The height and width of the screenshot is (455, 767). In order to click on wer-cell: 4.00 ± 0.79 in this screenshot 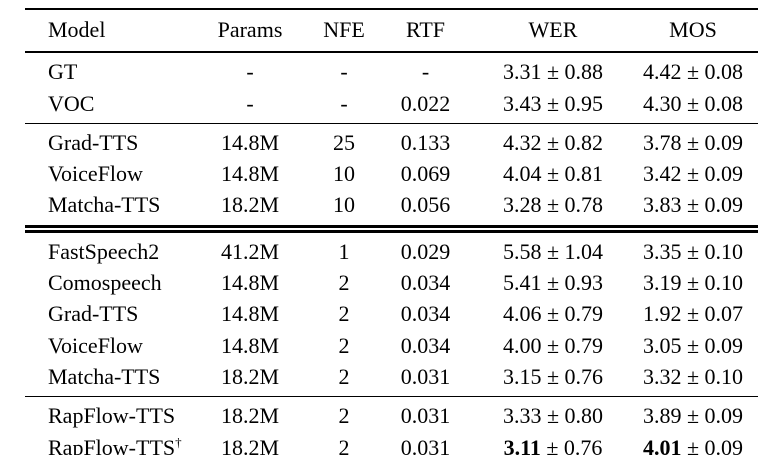, I will do `click(553, 345)`.